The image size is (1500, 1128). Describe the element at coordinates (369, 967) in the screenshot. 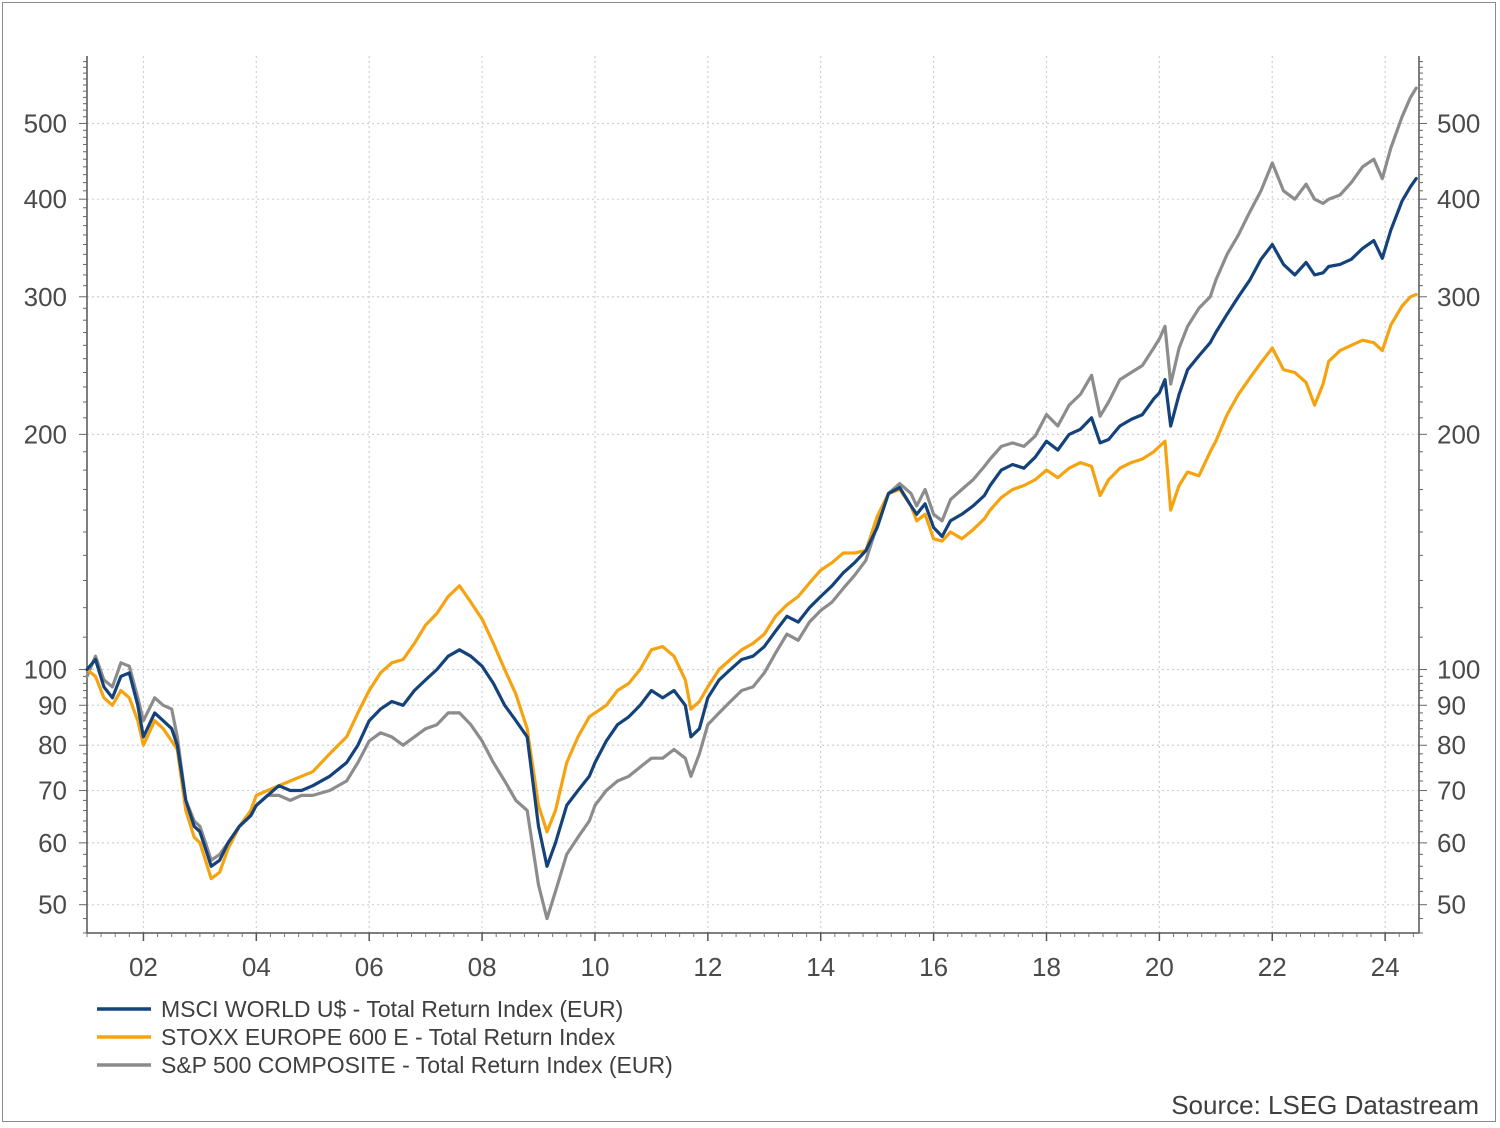

I see `x-tick-label: 06` at that location.